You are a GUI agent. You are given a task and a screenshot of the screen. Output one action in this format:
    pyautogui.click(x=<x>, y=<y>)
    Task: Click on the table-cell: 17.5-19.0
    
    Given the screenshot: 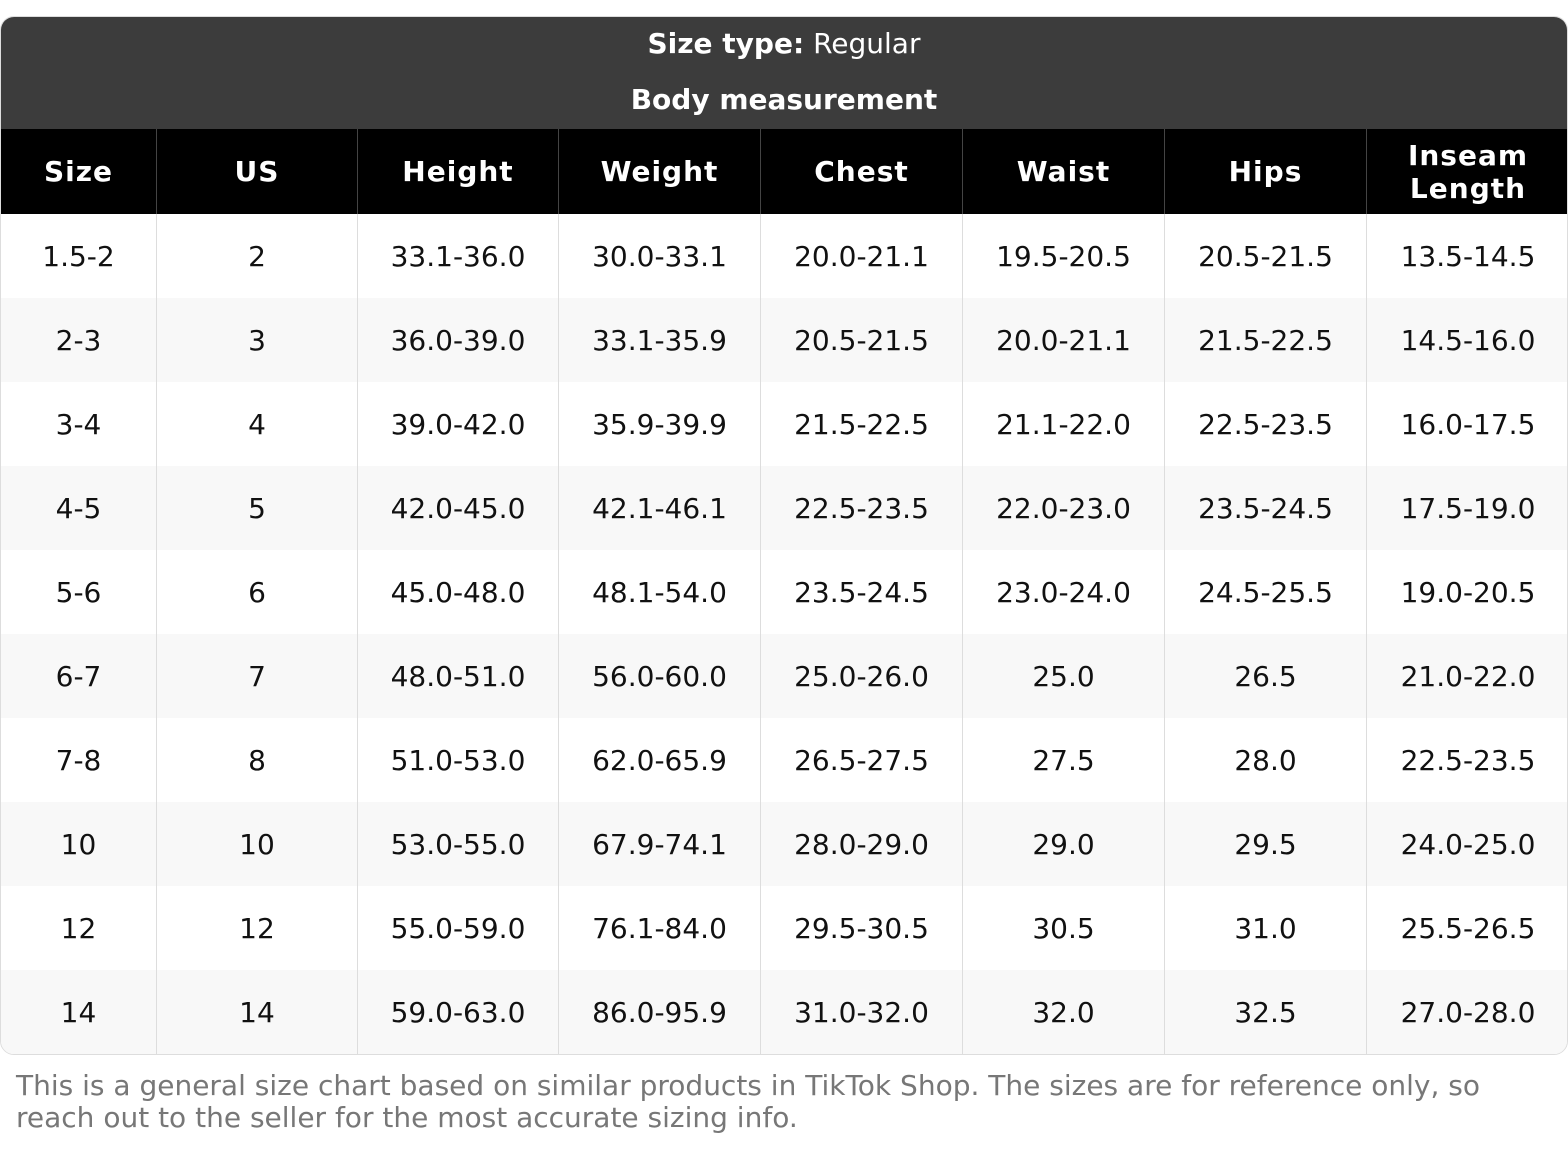 What is the action you would take?
    pyautogui.click(x=1466, y=508)
    